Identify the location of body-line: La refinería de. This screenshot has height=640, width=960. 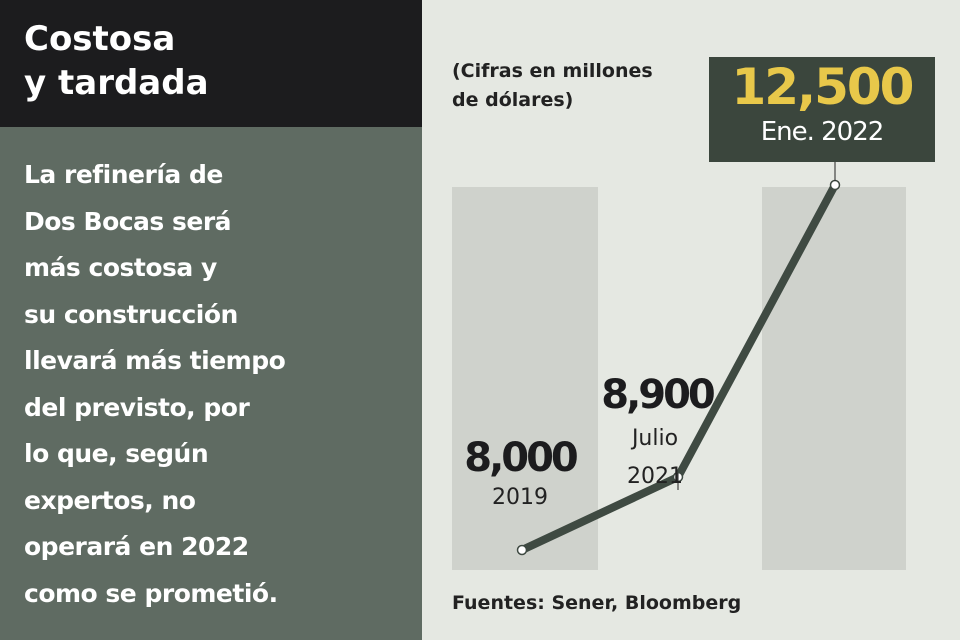
(123, 174).